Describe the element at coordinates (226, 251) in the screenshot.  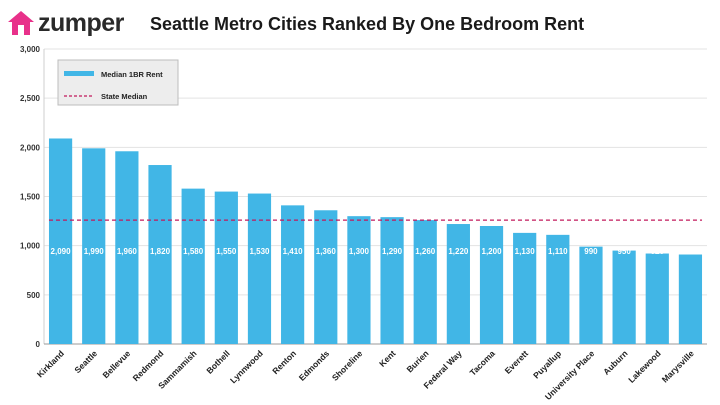
I see `data-label: 1,550` at that location.